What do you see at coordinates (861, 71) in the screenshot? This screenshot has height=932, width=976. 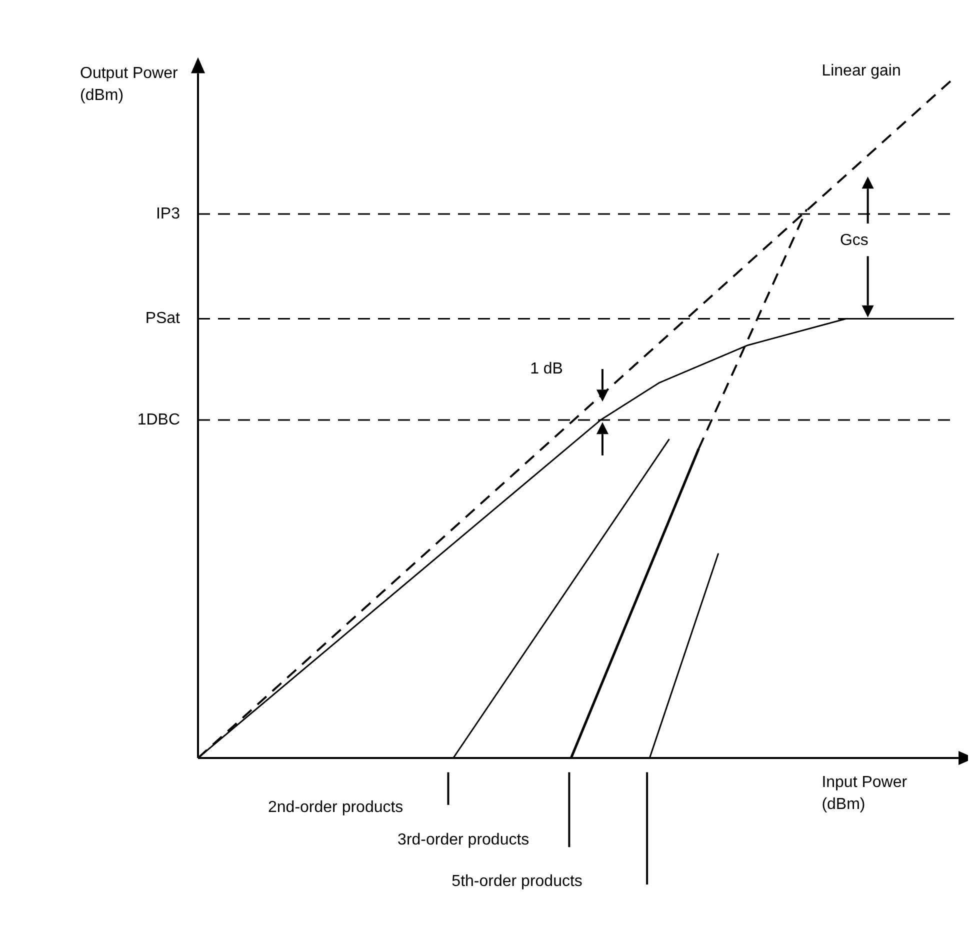 I see `text: Linear gain` at bounding box center [861, 71].